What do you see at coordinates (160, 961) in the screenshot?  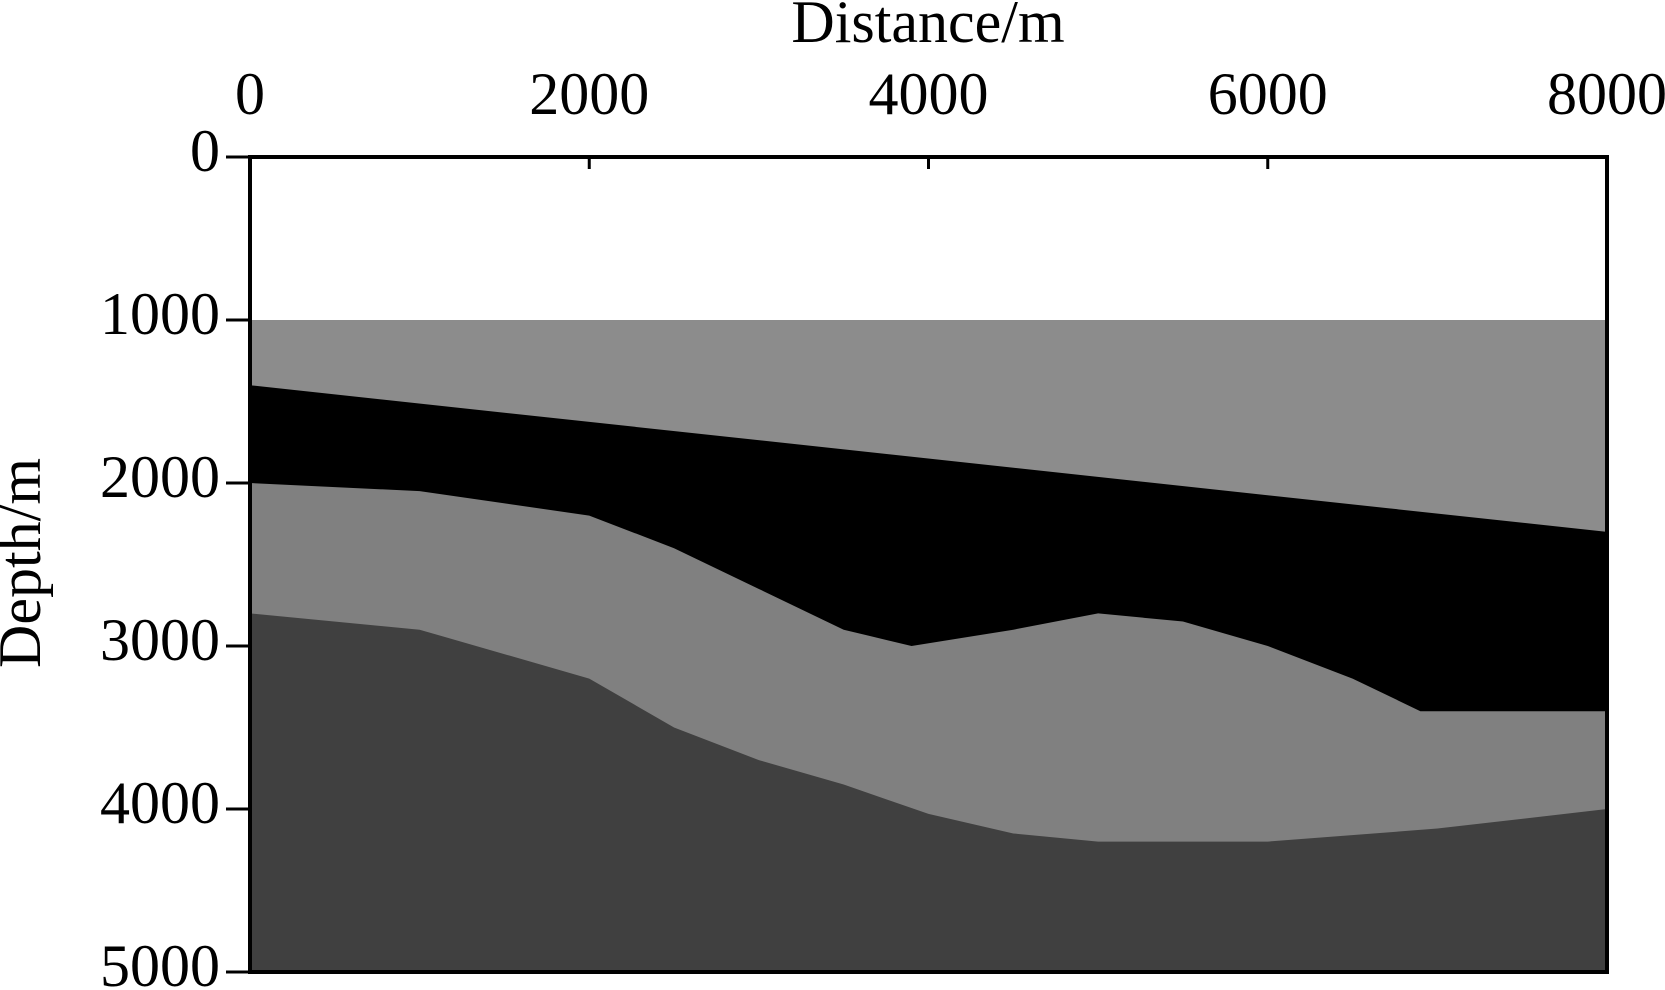 I see `y-tick-label: 5000` at bounding box center [160, 961].